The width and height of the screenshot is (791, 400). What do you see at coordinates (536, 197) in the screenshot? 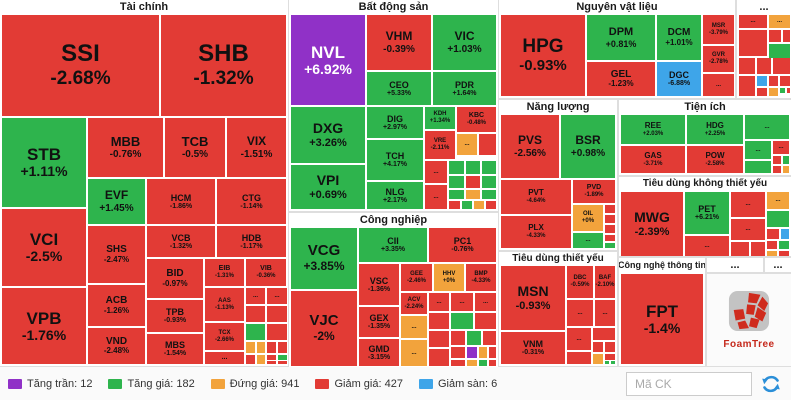
I see `stock-tile-PVT: PVT -4.64%` at bounding box center [536, 197].